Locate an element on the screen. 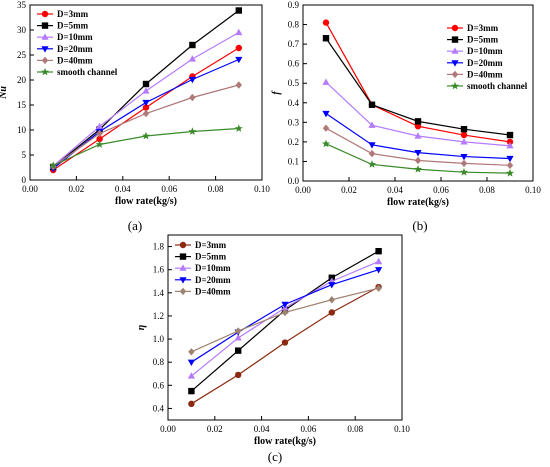  series-d-20mm is located at coordinates (418, 136).